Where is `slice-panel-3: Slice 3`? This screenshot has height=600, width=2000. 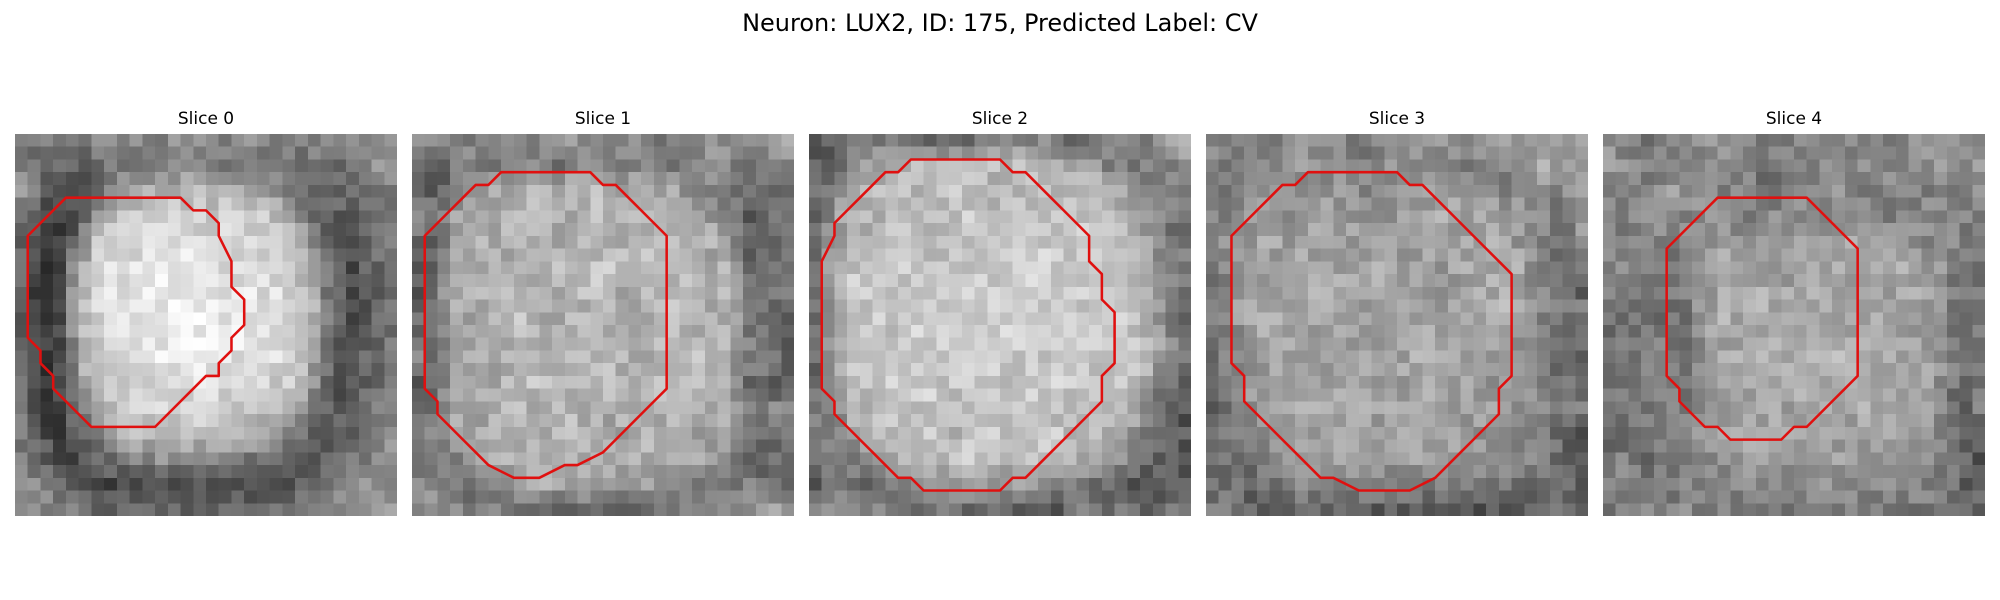 slice-panel-3: Slice 3 is located at coordinates (1397, 312).